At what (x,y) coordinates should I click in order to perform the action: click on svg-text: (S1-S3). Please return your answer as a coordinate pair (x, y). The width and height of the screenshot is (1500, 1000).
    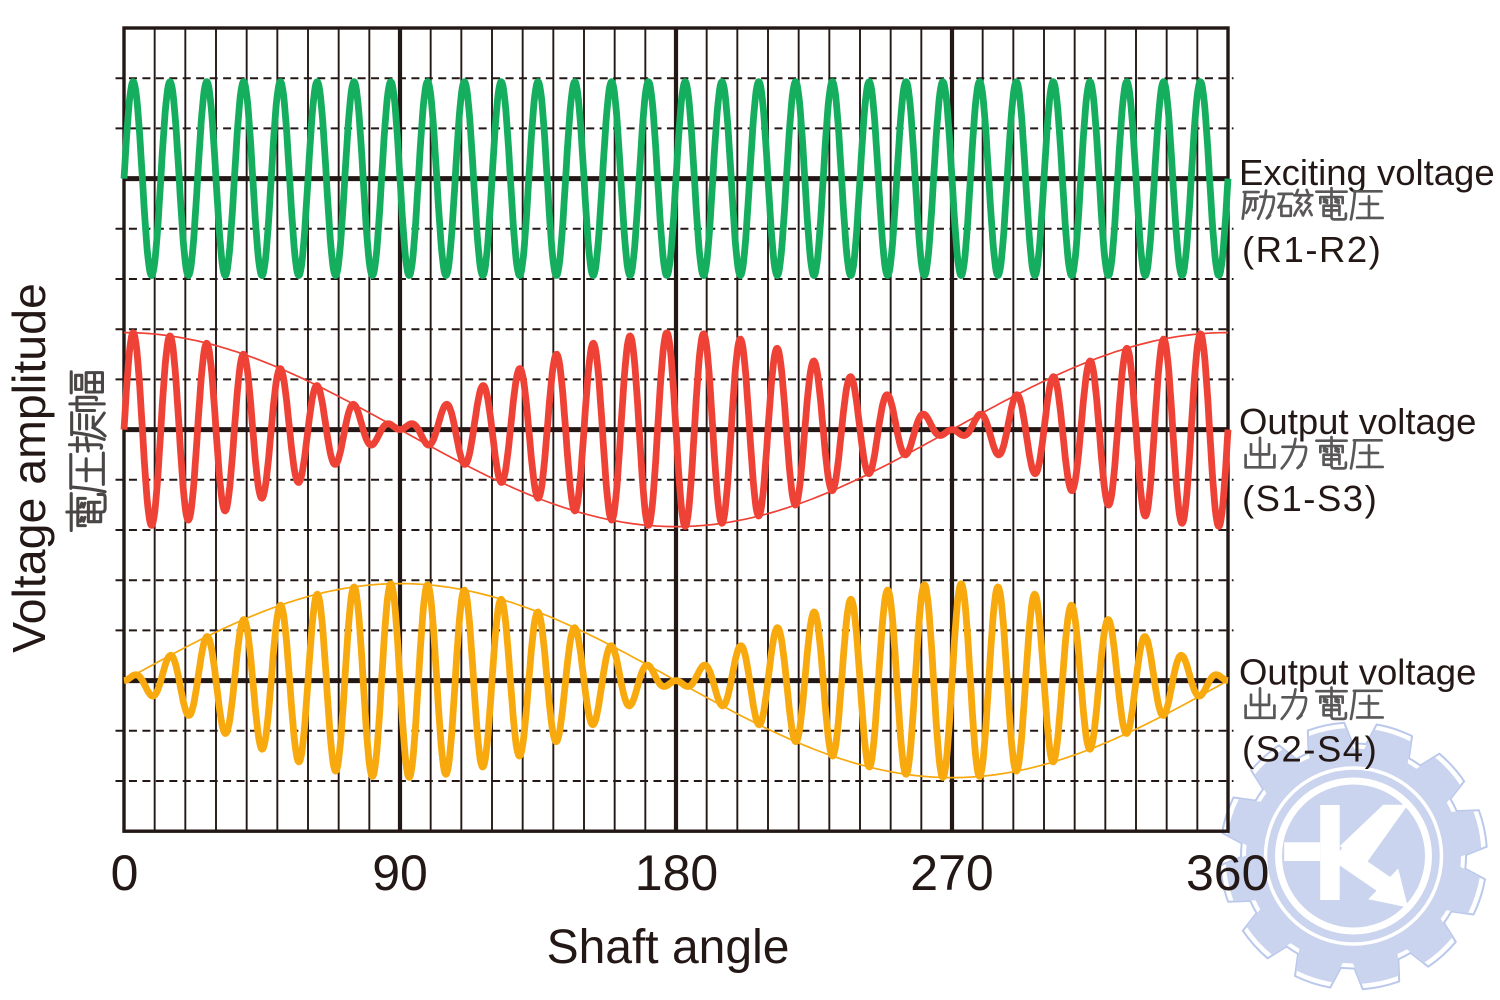
    Looking at the image, I should click on (1310, 498).